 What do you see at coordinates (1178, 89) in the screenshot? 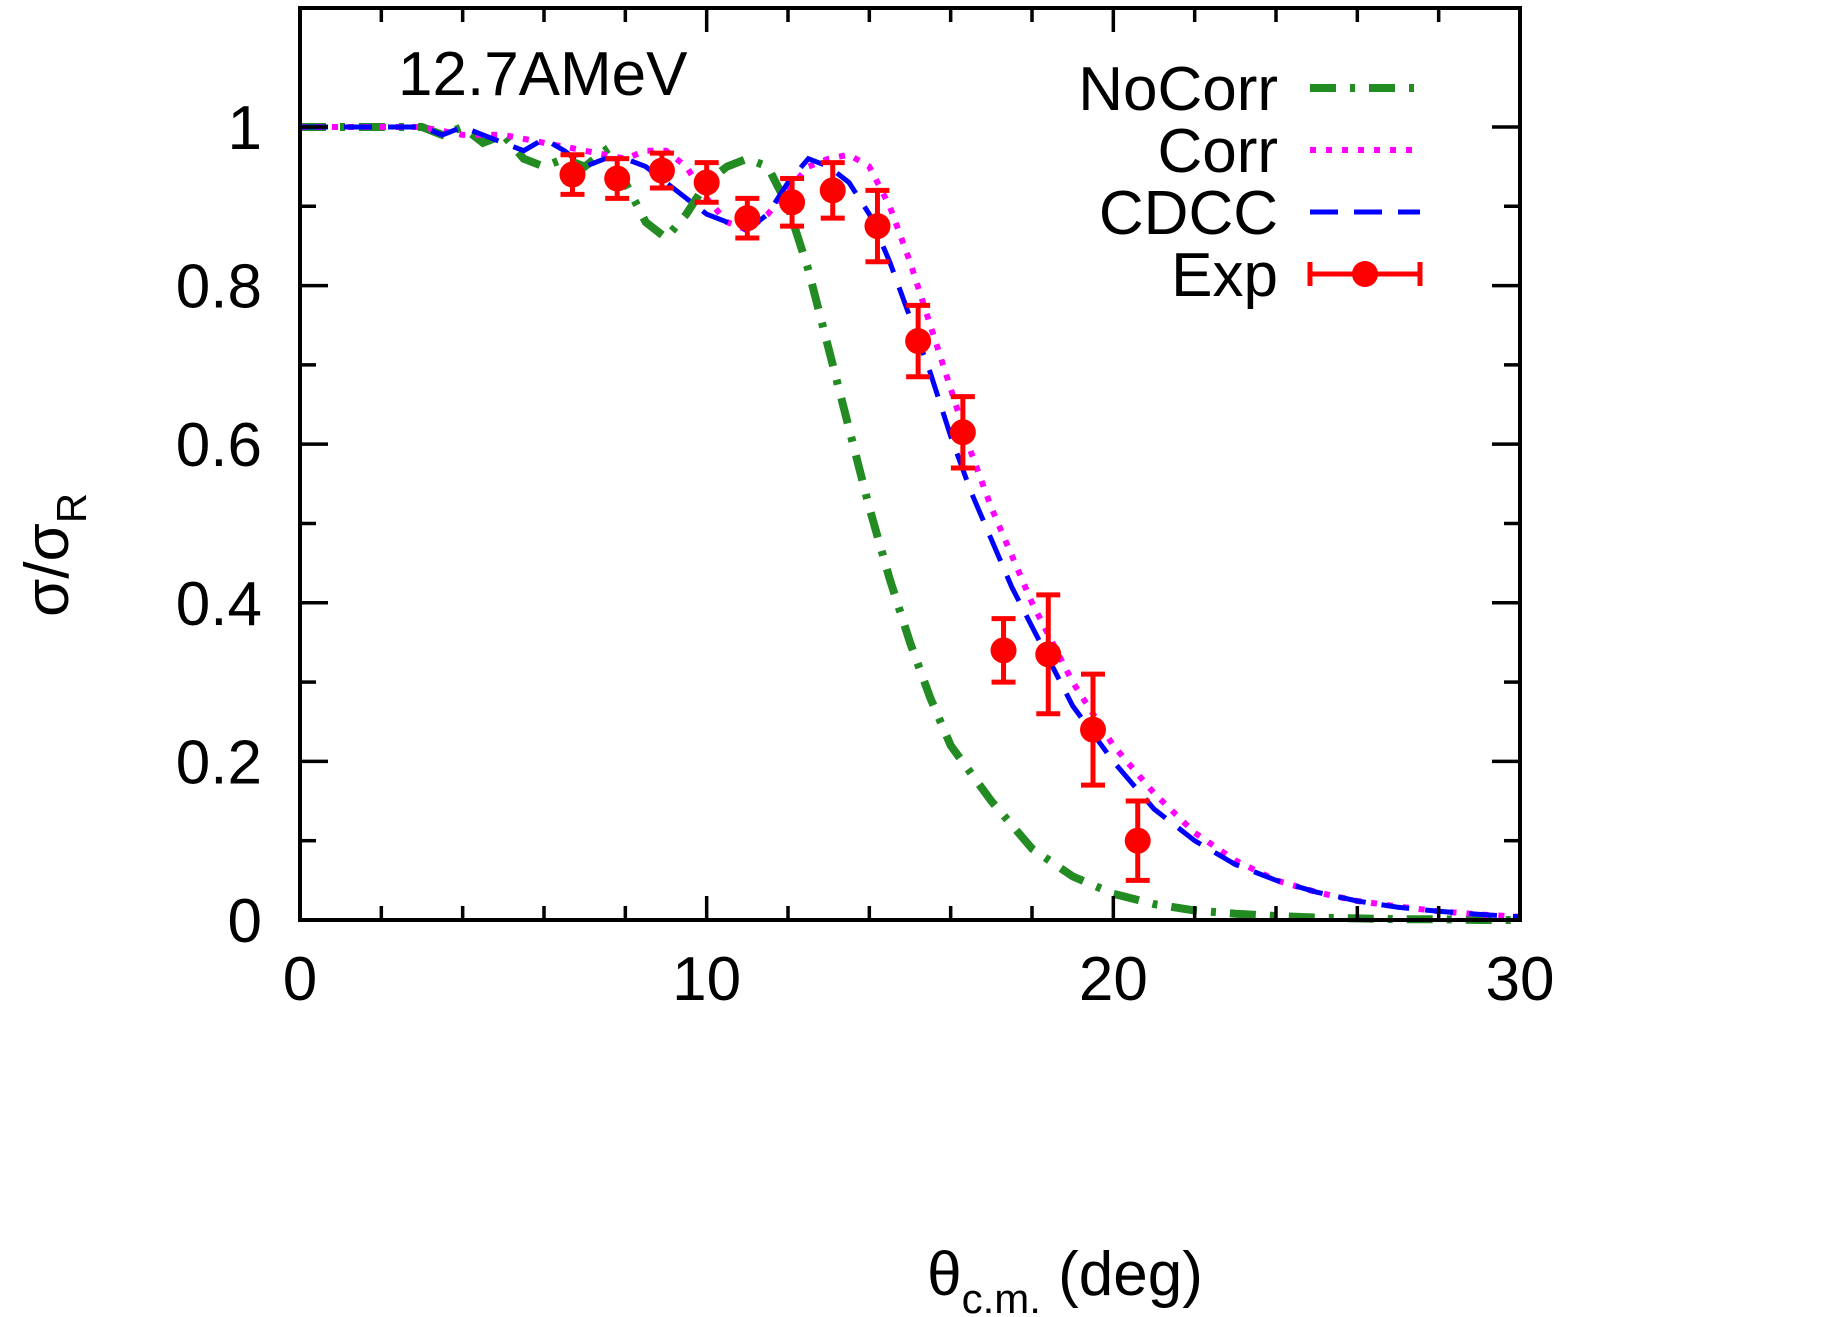
I see `legend-label: NoCorr` at bounding box center [1178, 89].